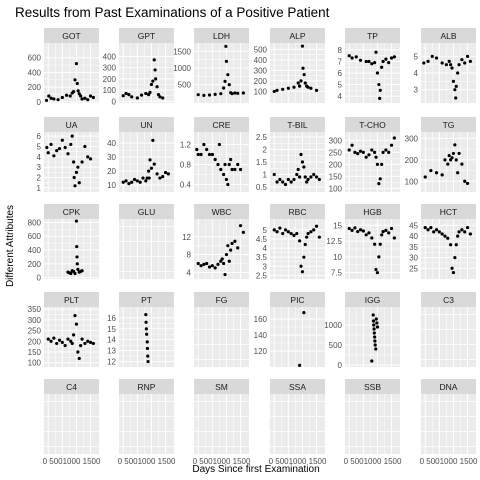 The width and height of the screenshot is (480, 480). Describe the element at coordinates (63, 67) in the screenshot. I see `facet-panel-got: GOT 0 200 400 600` at that location.